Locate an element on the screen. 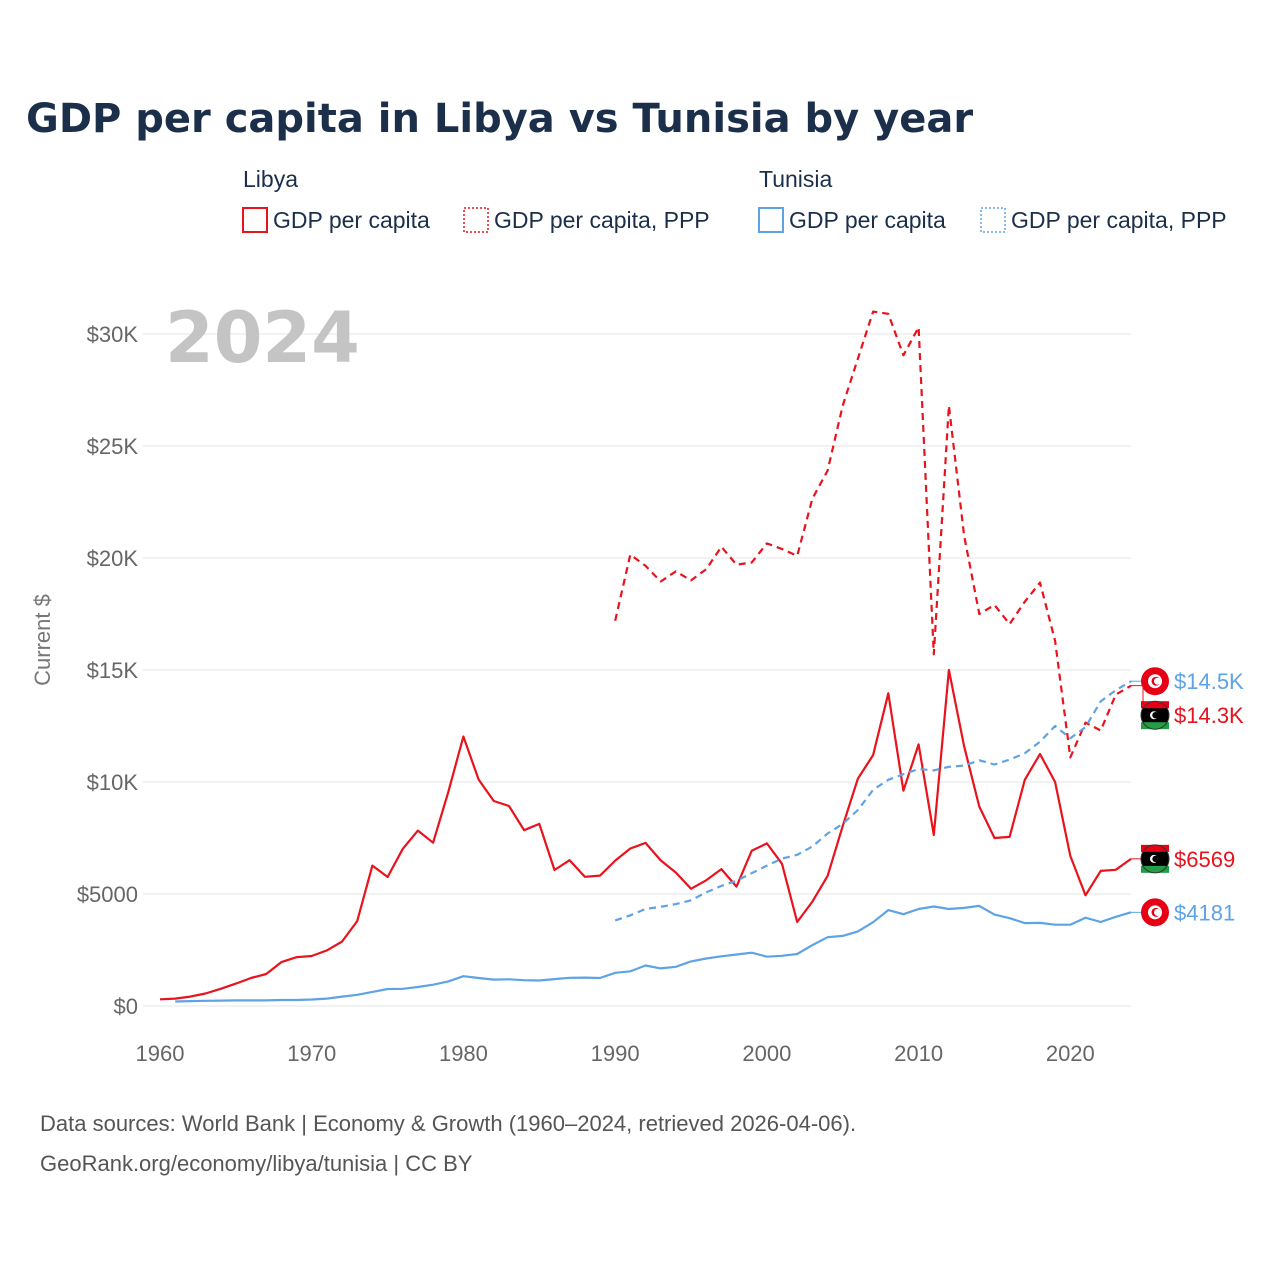 The image size is (1280, 1280). end-label-libya-ppp: $14.3K is located at coordinates (1209, 715).